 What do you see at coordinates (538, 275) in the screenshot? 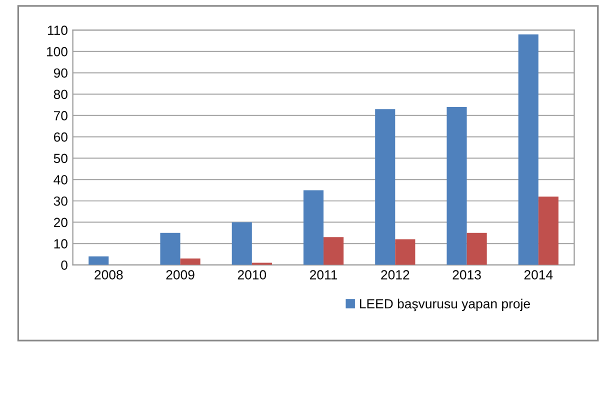
I see `x-tick-label: 2014` at bounding box center [538, 275].